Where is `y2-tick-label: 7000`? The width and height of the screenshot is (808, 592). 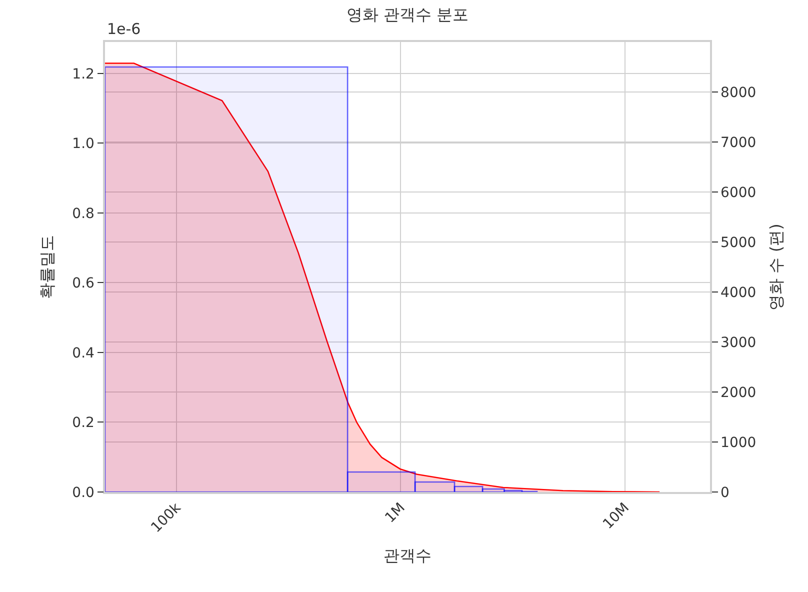 y2-tick-label: 7000 is located at coordinates (738, 142).